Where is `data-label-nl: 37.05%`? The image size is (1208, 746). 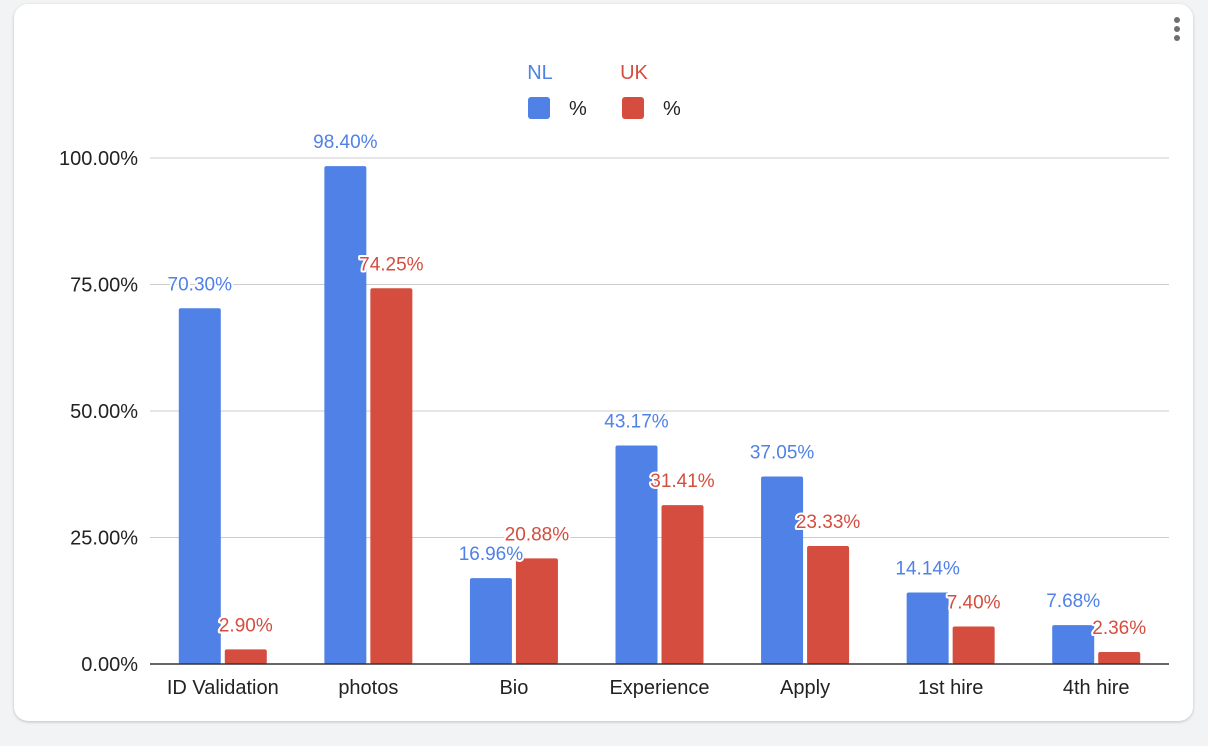 data-label-nl: 37.05% is located at coordinates (782, 453).